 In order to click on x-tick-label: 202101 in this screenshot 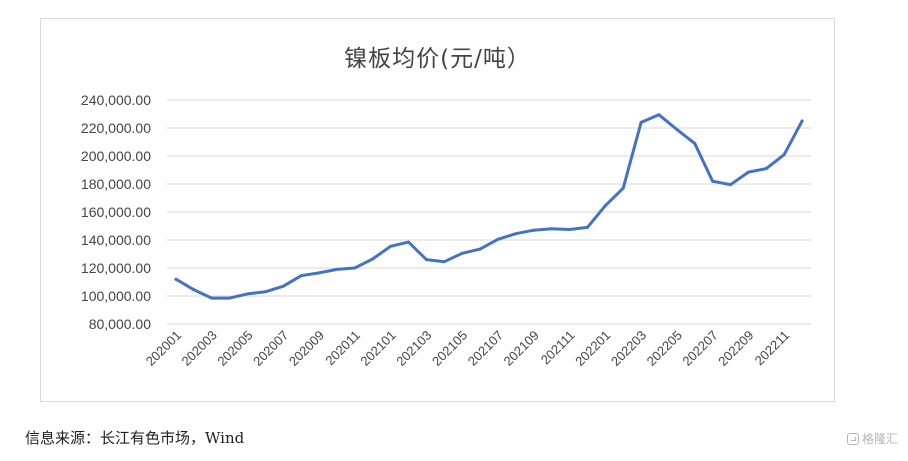, I will do `click(377, 348)`.